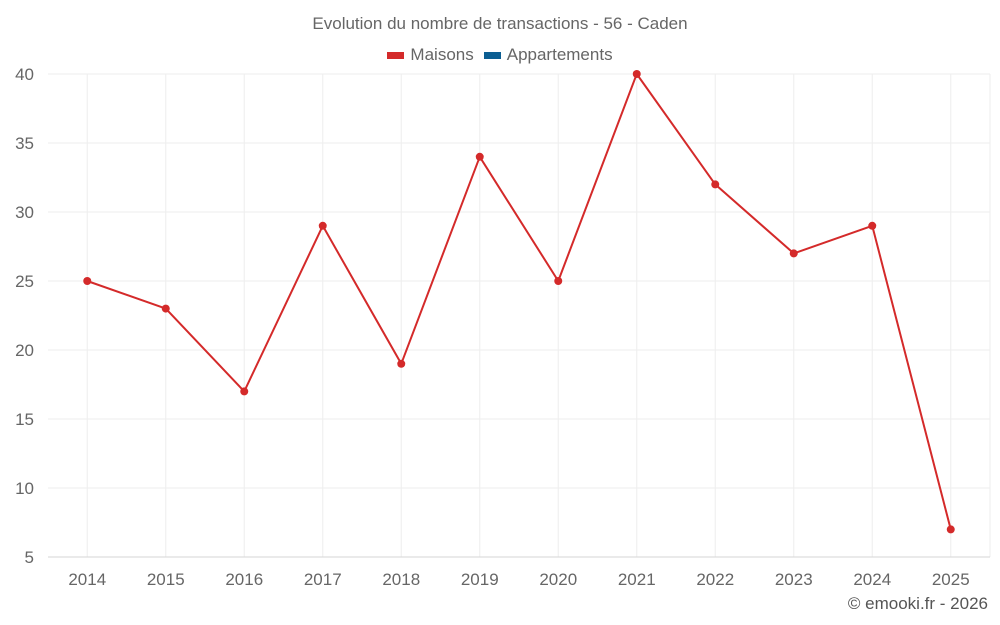 The image size is (1000, 625). I want to click on y-axis-ticks: 5 10 15 20 25 30 35 40, so click(24, 316).